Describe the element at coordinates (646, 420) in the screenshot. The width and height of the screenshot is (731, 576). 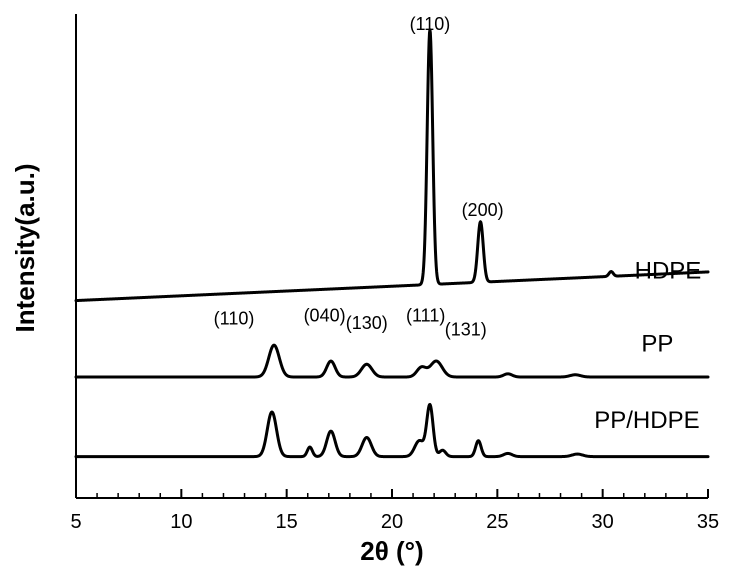
I see `series-label: PP/HDPE` at that location.